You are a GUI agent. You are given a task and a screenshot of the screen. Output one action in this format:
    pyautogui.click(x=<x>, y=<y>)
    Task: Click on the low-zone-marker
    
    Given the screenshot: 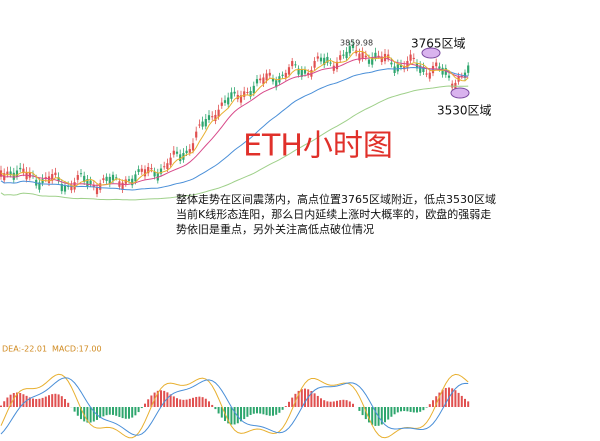 What is the action you would take?
    pyautogui.click(x=460, y=93)
    